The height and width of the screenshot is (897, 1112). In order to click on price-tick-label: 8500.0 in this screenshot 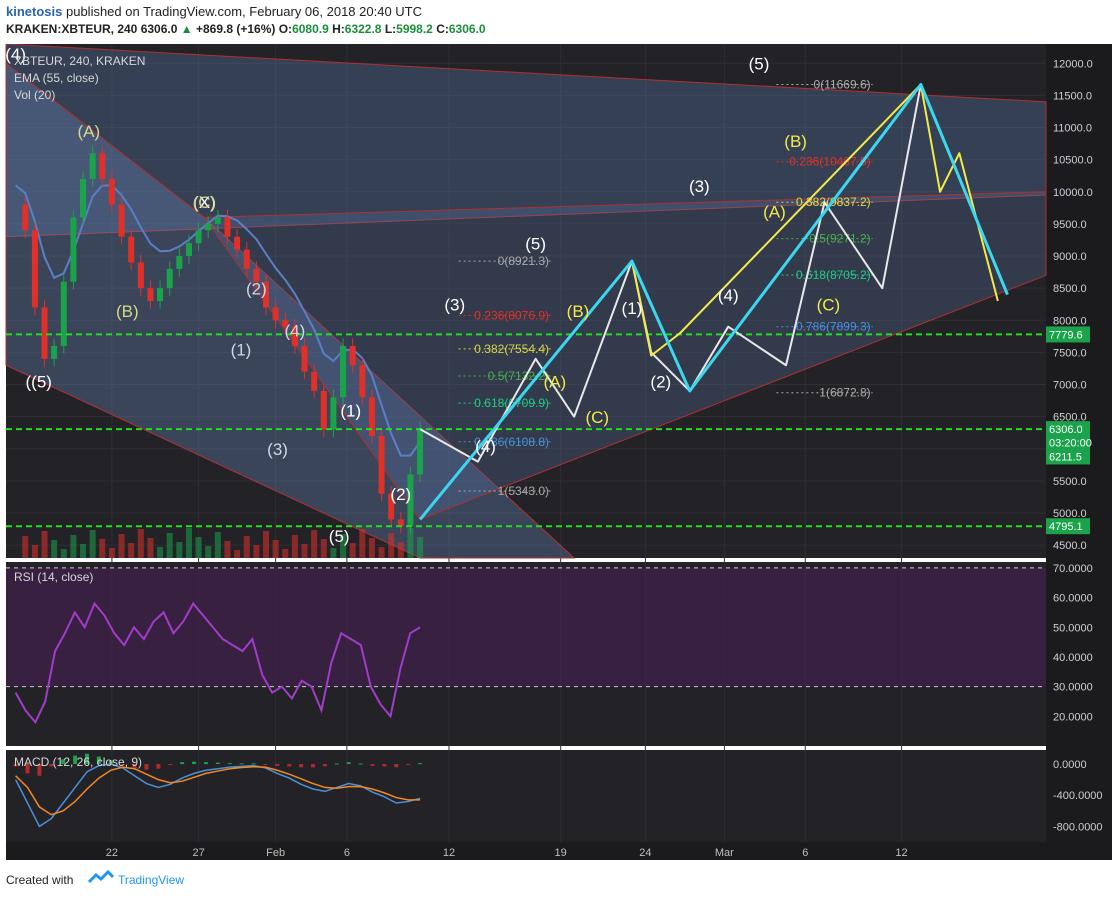, I will do `click(1070, 289)`.